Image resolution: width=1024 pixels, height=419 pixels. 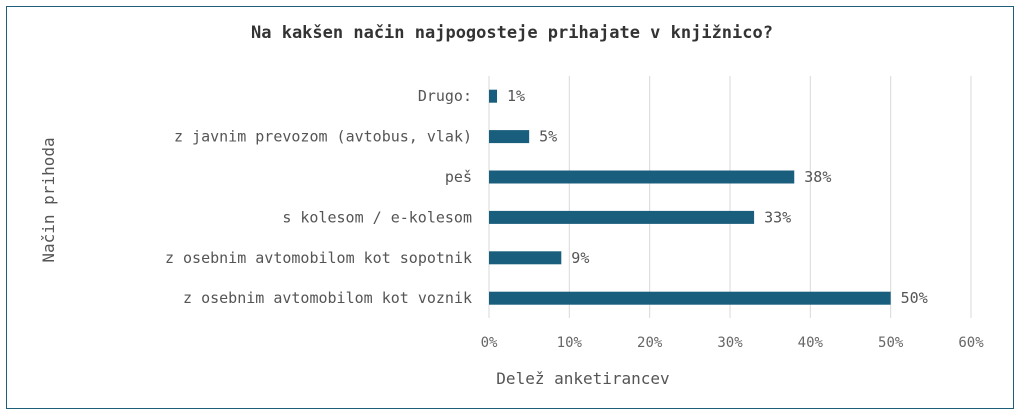 What do you see at coordinates (811, 343) in the screenshot?
I see `x-tick-label: 40%` at bounding box center [811, 343].